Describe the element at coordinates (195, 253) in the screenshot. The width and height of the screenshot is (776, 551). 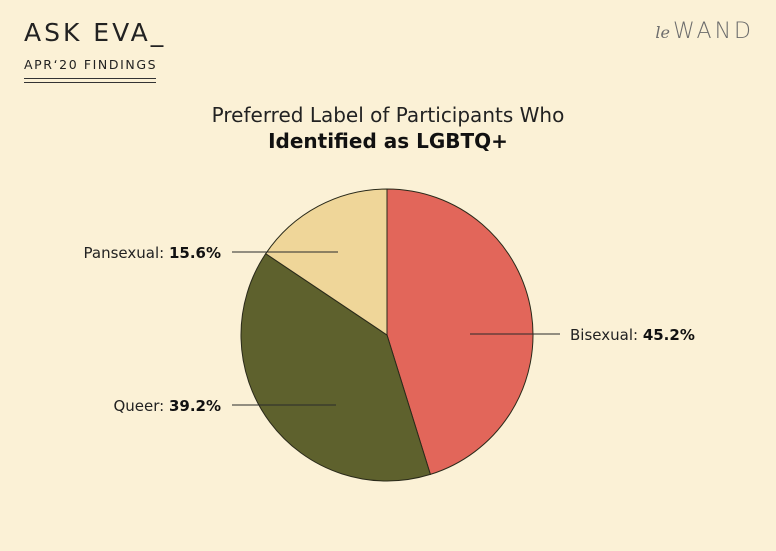
I see `slice-label-value: 15.6%` at that location.